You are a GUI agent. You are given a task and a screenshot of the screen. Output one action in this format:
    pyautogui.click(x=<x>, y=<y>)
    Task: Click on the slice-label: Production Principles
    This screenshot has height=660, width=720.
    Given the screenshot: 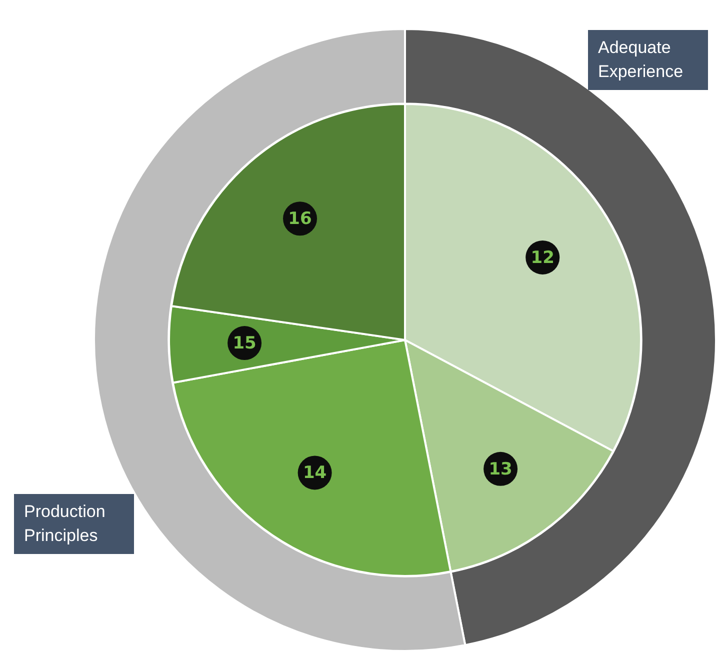 What is the action you would take?
    pyautogui.click(x=74, y=524)
    